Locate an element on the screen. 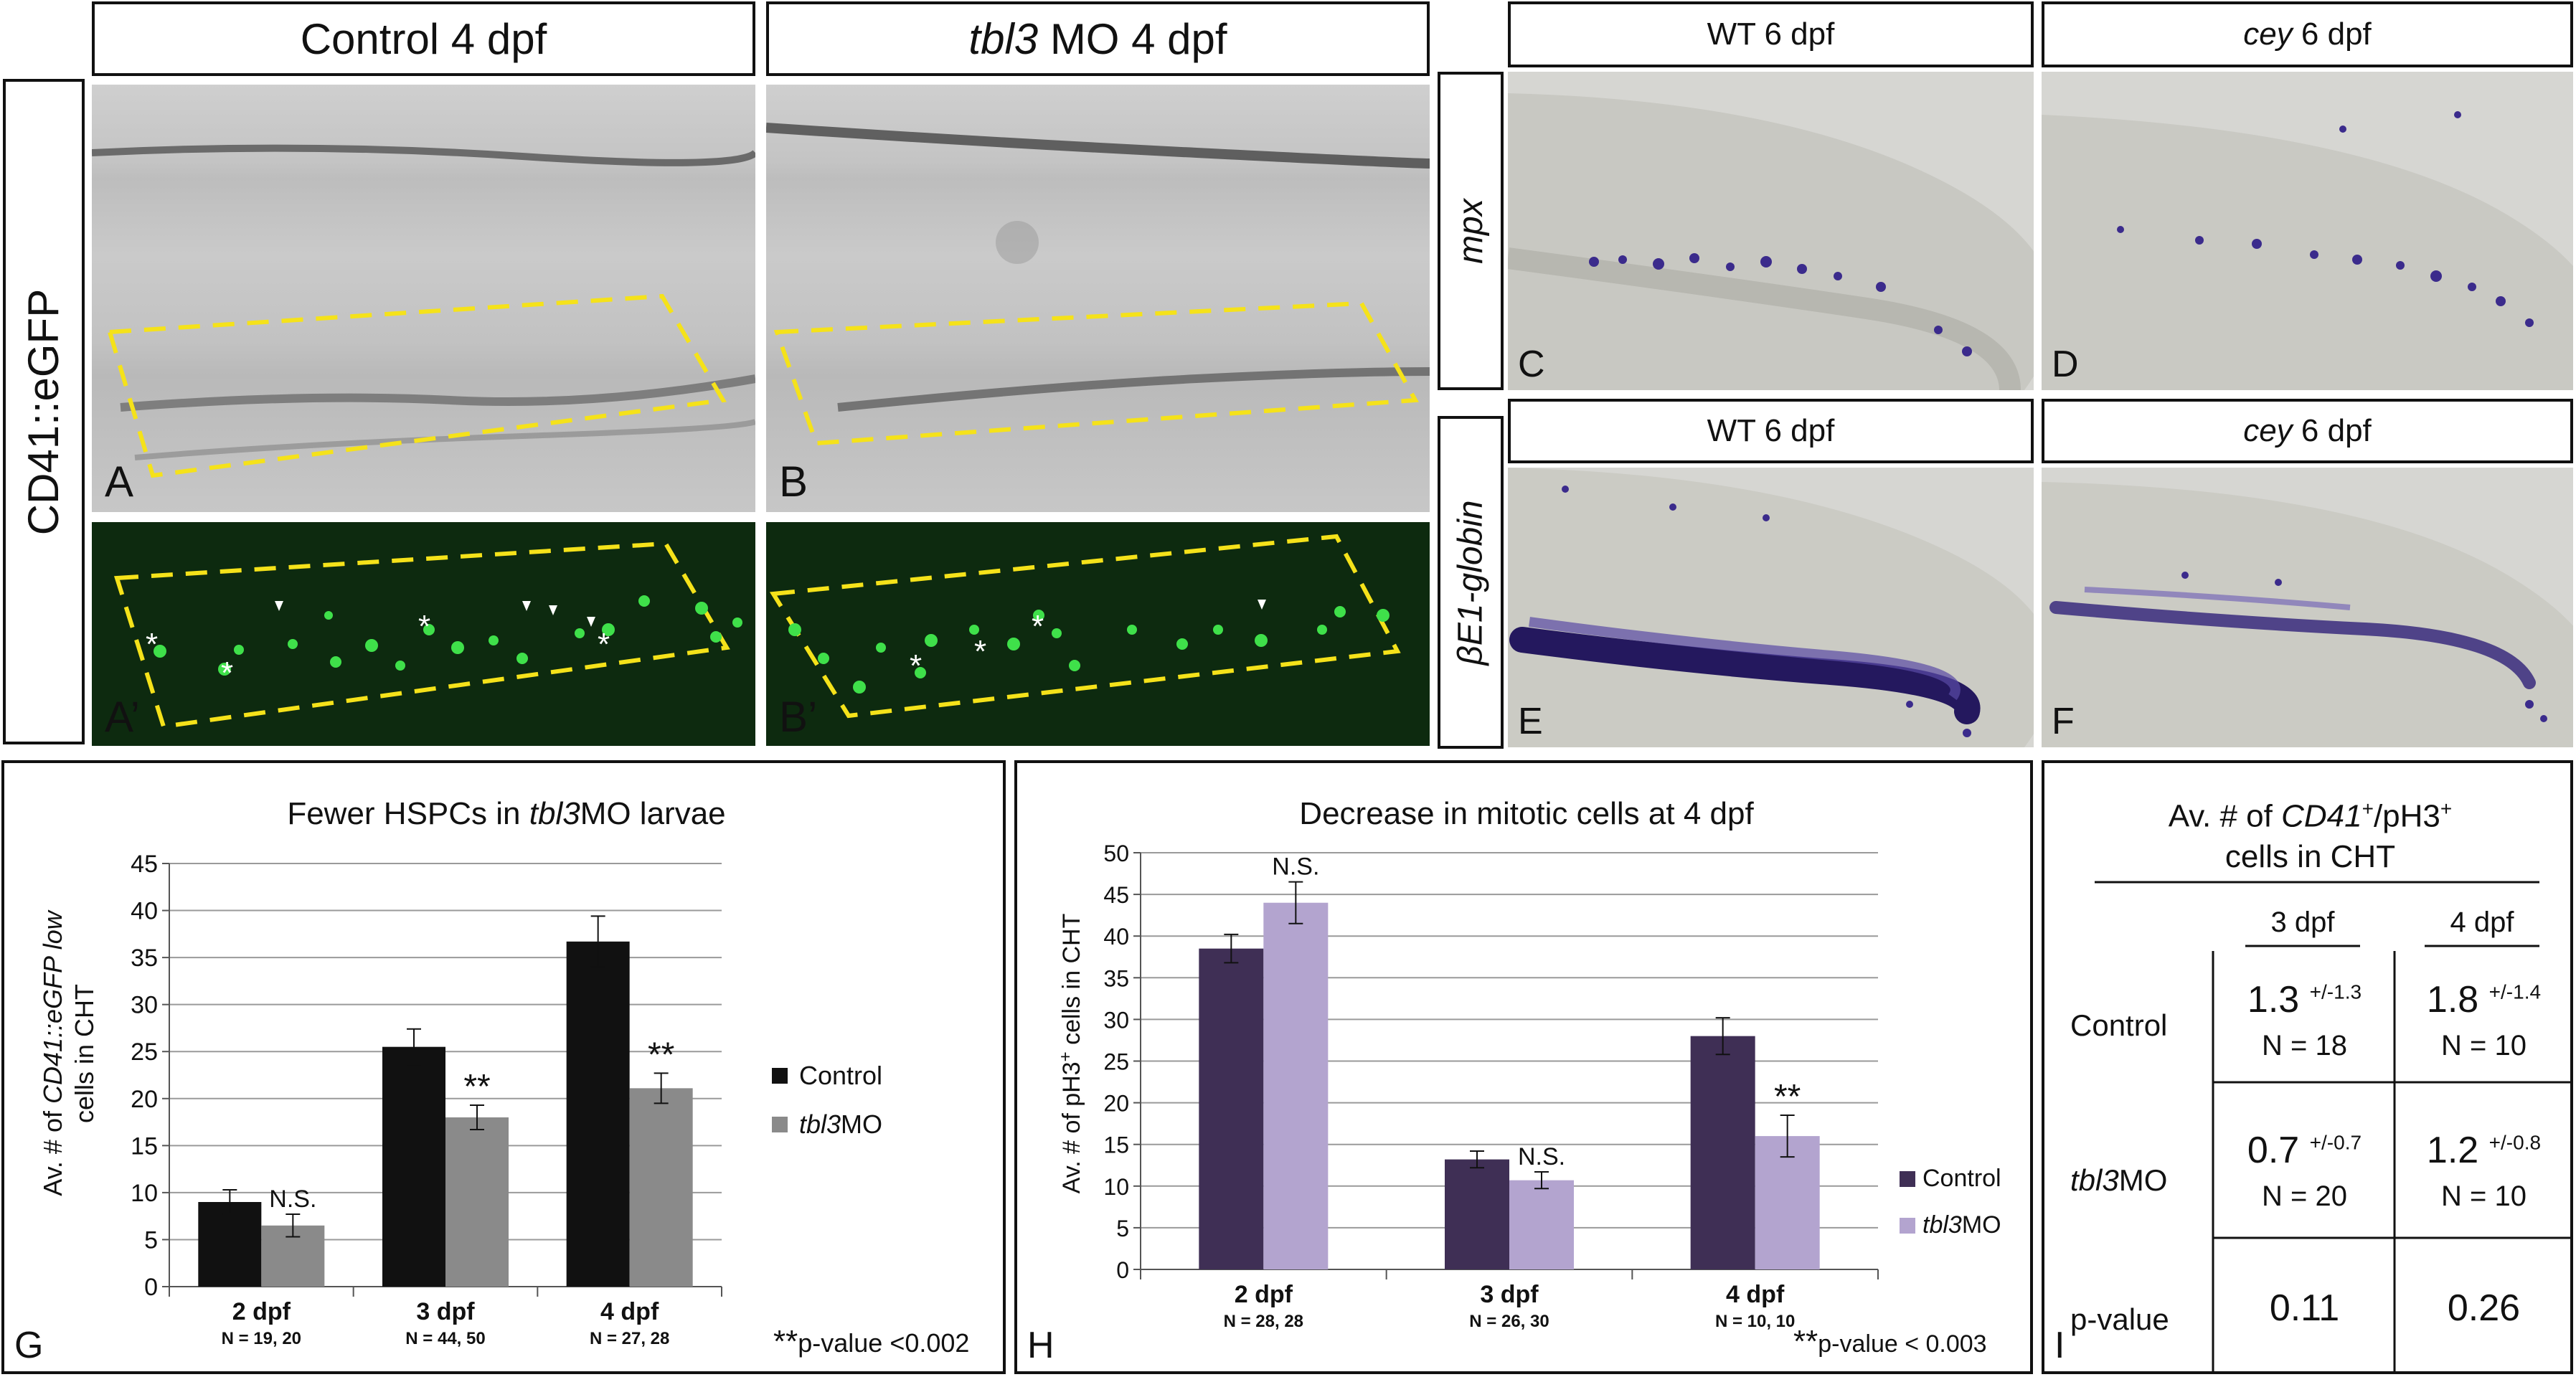 The width and height of the screenshot is (2576, 1377). cell-mo-3dpf: 0.7 +/-0.7 N = 20 is located at coordinates (2304, 1171).